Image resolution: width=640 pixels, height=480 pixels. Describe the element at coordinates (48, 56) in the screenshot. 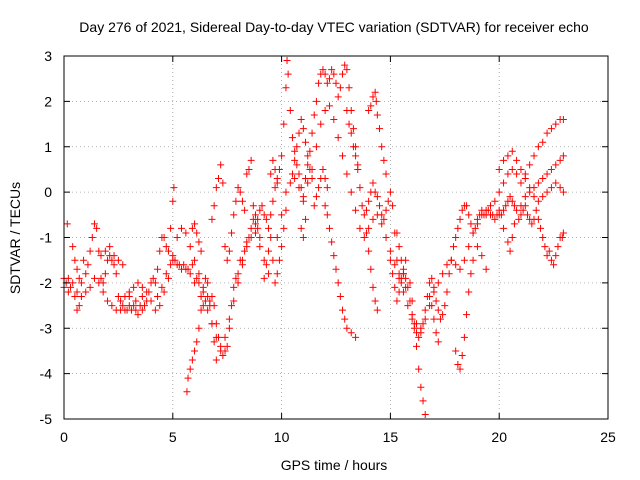

I see `y-tick-label: 3` at that location.